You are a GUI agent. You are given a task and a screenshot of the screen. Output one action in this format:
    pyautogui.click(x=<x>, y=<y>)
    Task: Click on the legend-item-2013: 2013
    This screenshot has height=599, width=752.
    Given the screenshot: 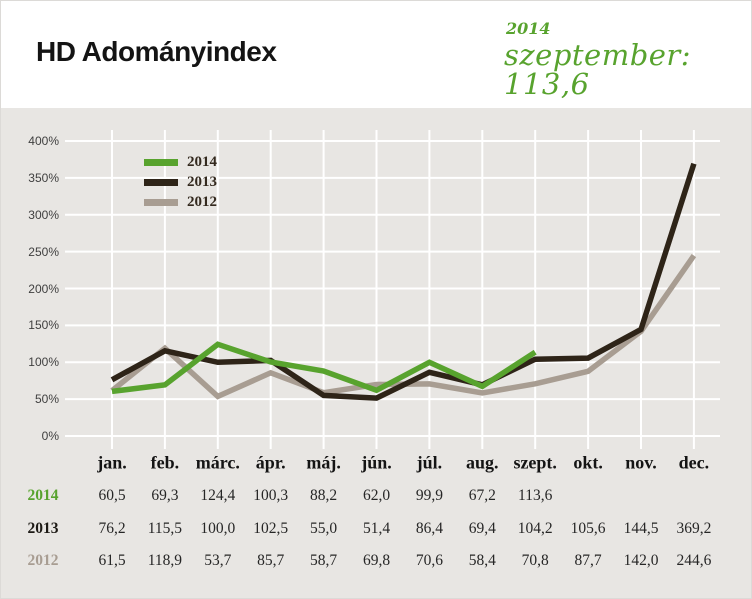 What is the action you would take?
    pyautogui.click(x=180, y=182)
    